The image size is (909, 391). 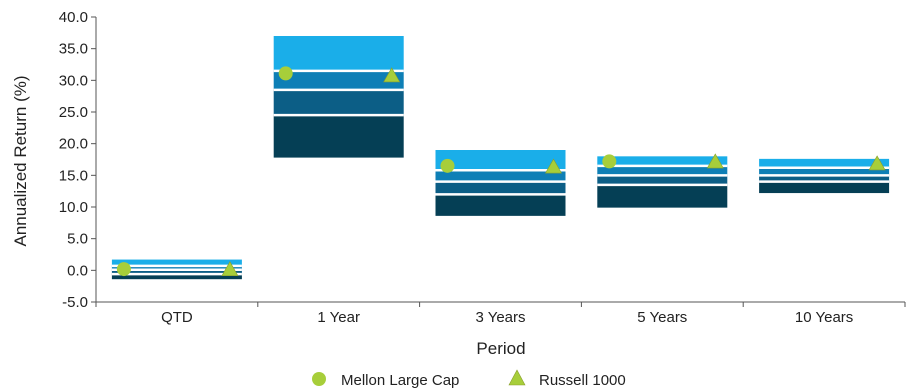 I want to click on y-tick-label: 25.0, so click(x=73, y=112).